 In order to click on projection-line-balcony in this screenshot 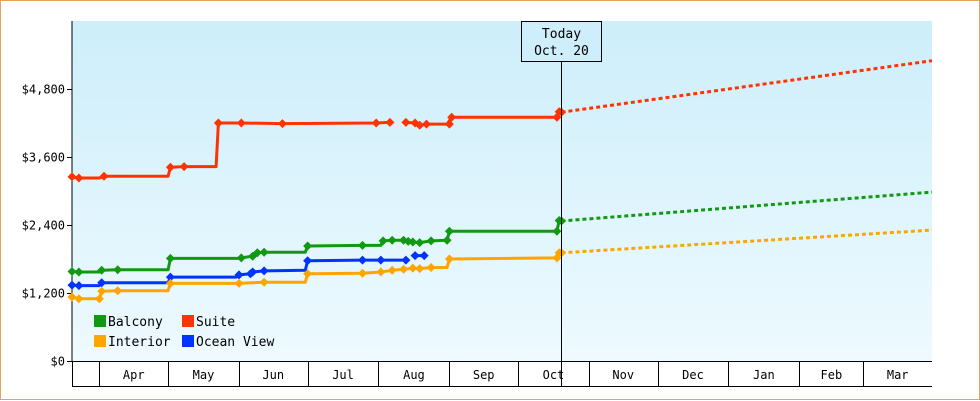, I will do `click(747, 206)`.